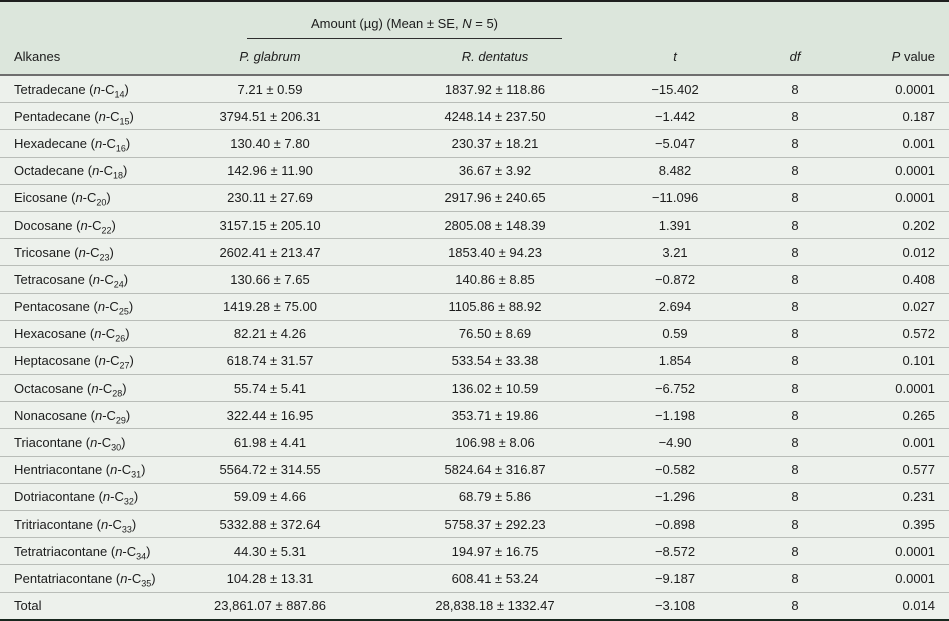 The image size is (949, 621). What do you see at coordinates (120, 338) in the screenshot?
I see `formula-subscript: 26` at bounding box center [120, 338].